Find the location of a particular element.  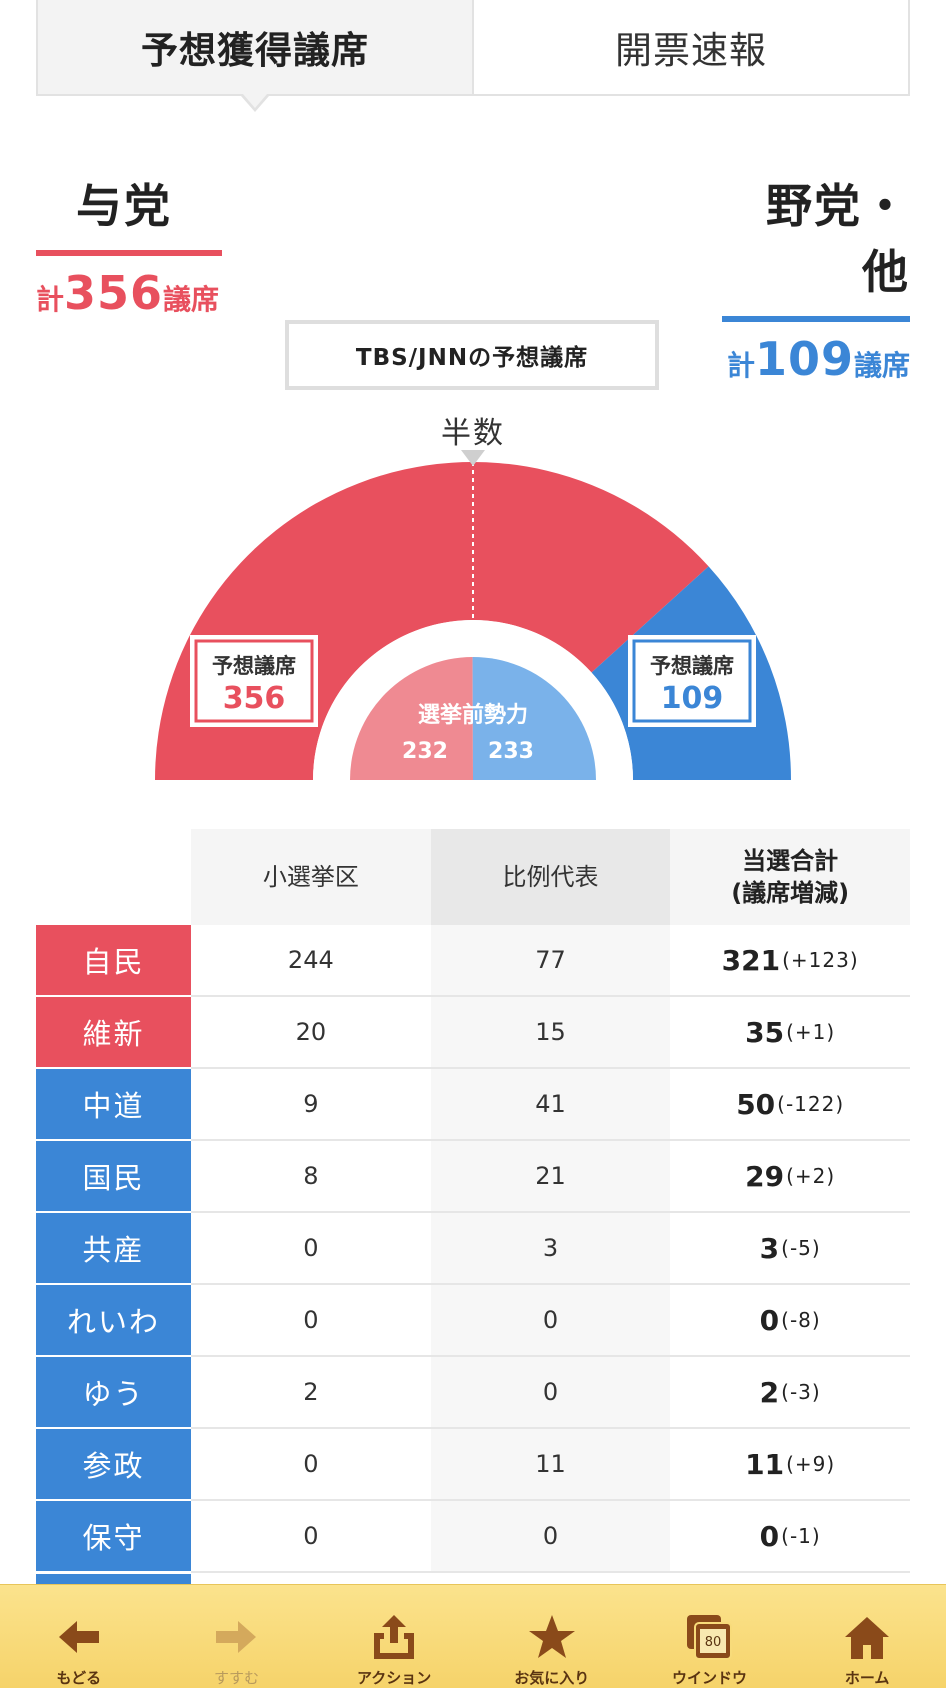

total-seat-count: 50 is located at coordinates (756, 1104).